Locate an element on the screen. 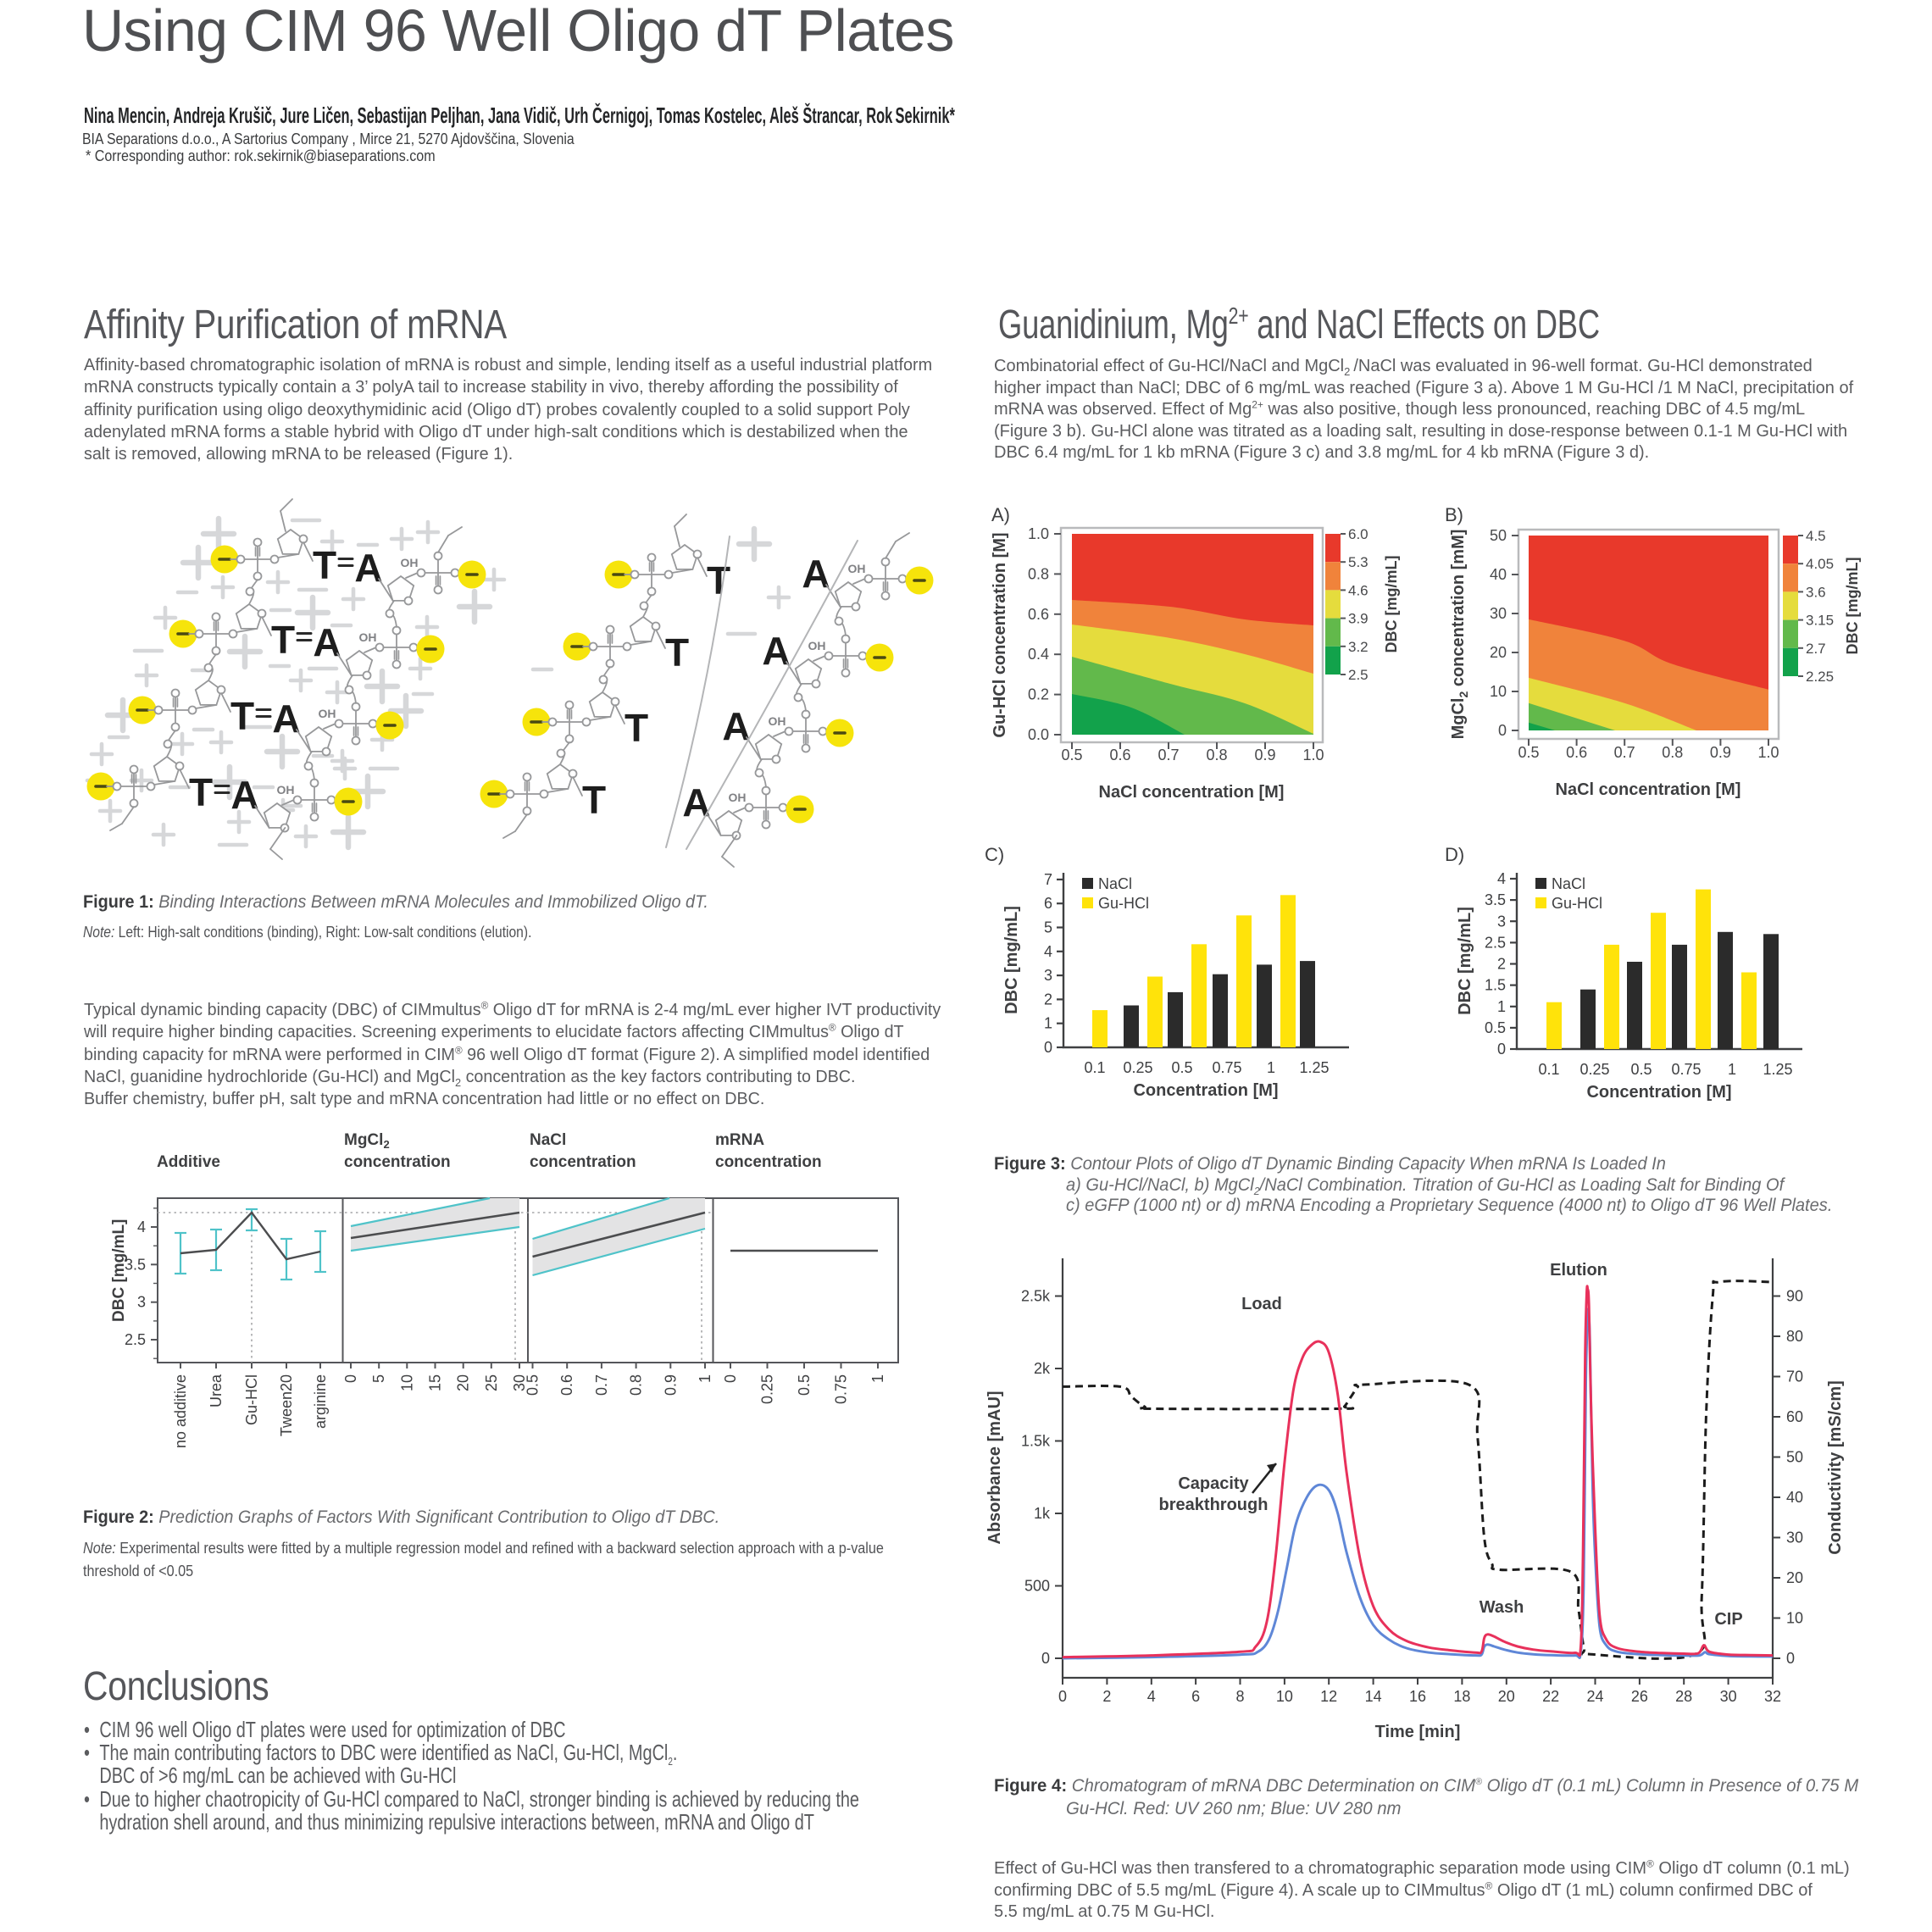  svg-text: mRNA is located at coordinates (739, 1140).